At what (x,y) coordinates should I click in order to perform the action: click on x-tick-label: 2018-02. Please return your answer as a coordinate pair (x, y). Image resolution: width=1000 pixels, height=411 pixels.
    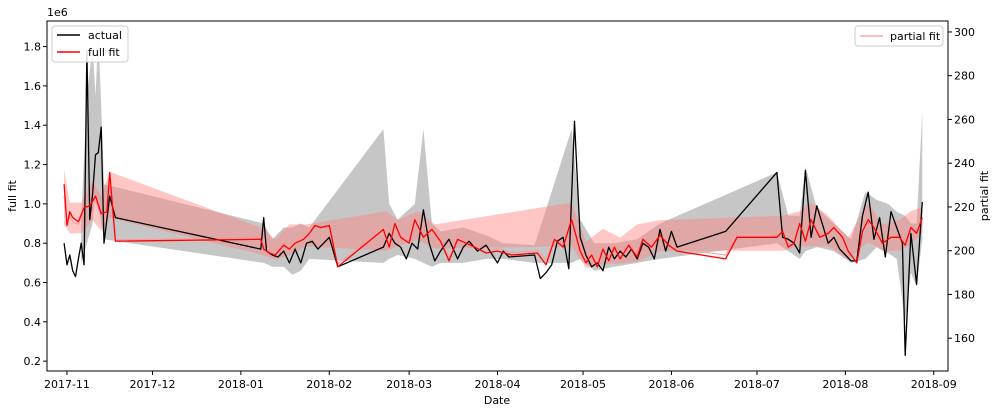
    Looking at the image, I should click on (329, 384).